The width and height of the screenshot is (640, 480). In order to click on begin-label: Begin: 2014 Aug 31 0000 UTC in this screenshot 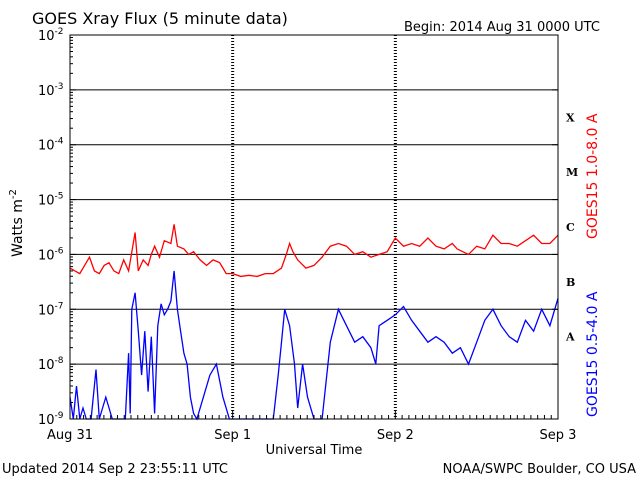, I will do `click(502, 27)`.